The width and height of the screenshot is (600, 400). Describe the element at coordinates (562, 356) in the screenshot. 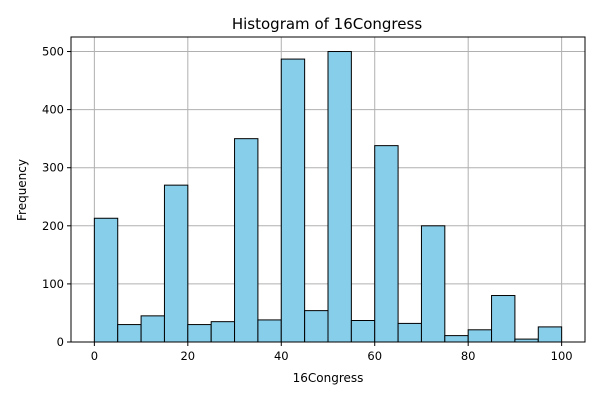

I see `x-tick-label: 100` at that location.